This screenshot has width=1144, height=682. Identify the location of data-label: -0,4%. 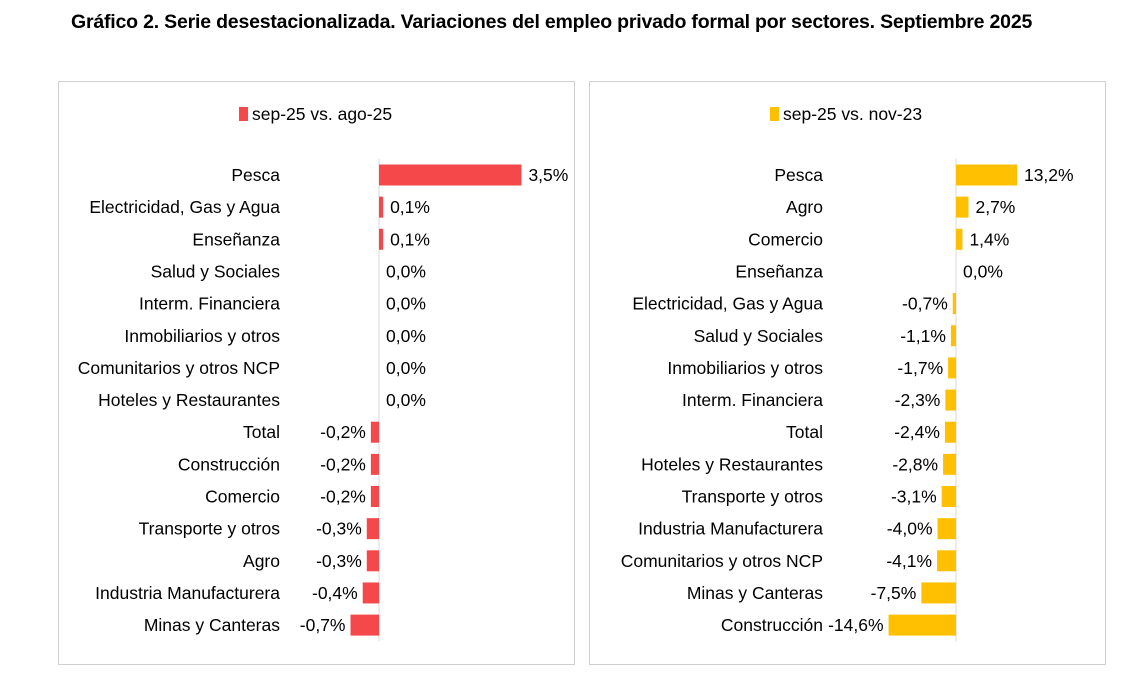
(335, 593).